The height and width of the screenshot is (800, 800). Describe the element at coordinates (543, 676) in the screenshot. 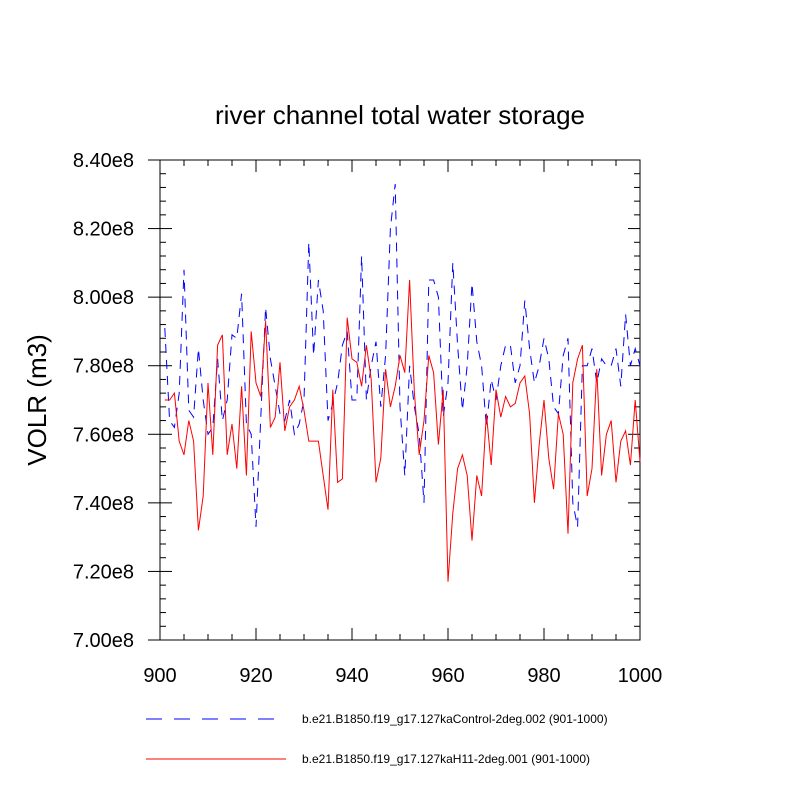

I see `x-tick-label: 980` at that location.